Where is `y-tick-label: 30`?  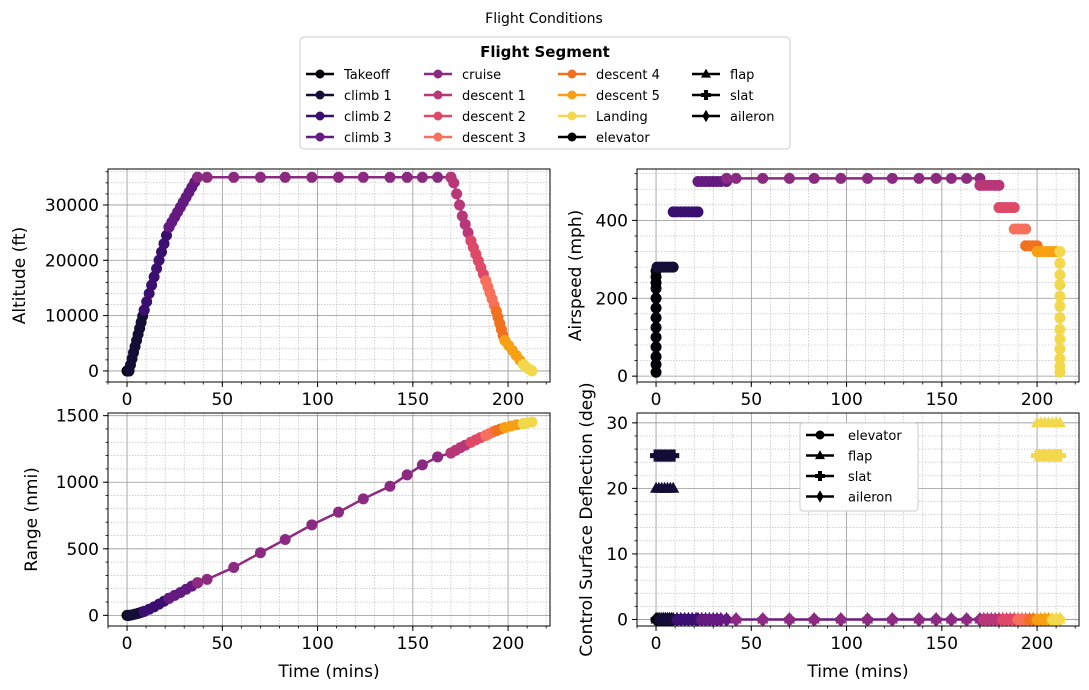
y-tick-label: 30 is located at coordinates (617, 424).